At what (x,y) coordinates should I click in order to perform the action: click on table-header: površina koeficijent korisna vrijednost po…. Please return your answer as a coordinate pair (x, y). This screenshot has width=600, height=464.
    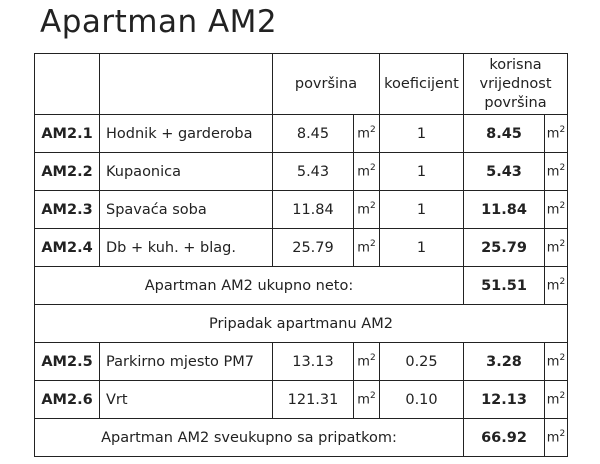
    Looking at the image, I should click on (301, 84).